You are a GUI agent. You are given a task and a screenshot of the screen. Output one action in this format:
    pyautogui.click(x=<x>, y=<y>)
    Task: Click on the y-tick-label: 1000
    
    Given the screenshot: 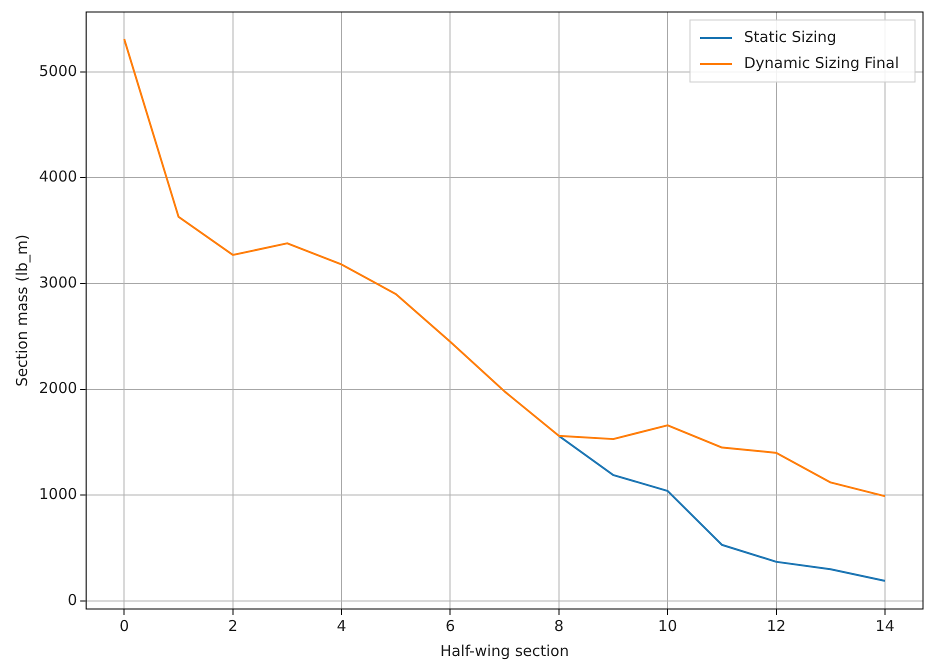 What is the action you would take?
    pyautogui.click(x=58, y=494)
    